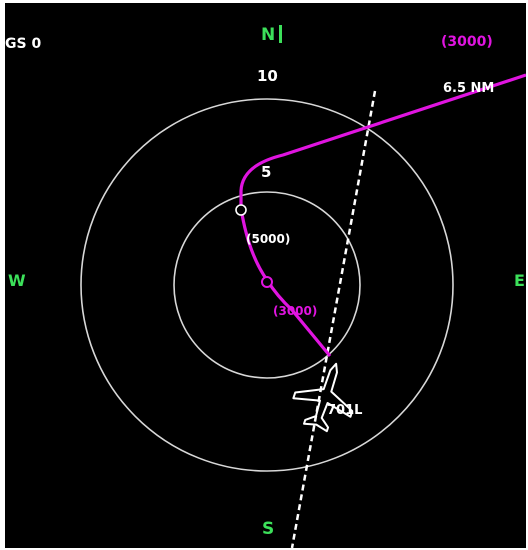  Describe the element at coordinates (519, 280) in the screenshot. I see `heading-east-label: E` at that location.